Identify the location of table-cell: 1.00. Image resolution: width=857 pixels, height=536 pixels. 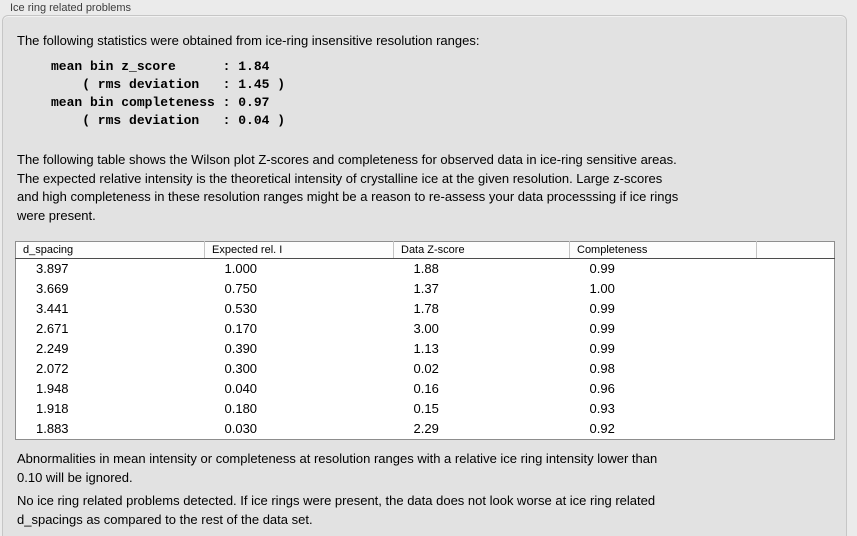
(602, 288).